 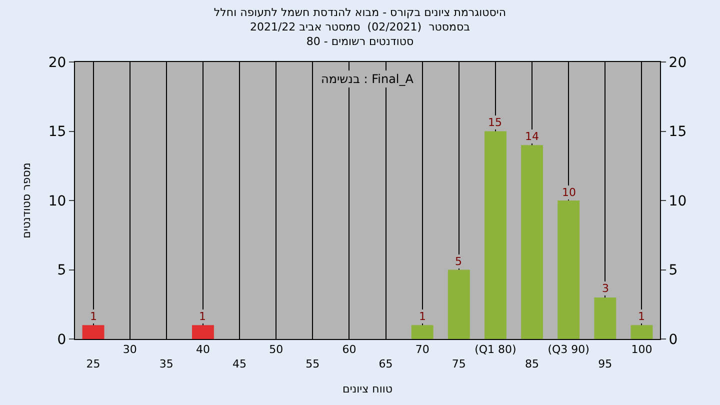 What do you see at coordinates (495, 122) in the screenshot?
I see `data-label: 15` at bounding box center [495, 122].